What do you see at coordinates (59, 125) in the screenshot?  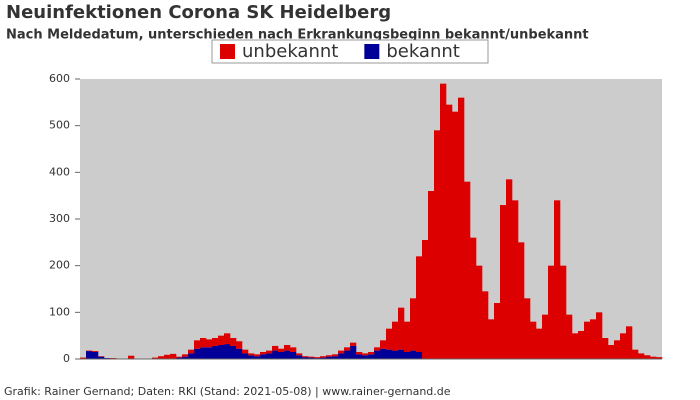 I see `y-tick-label: 500` at bounding box center [59, 125].